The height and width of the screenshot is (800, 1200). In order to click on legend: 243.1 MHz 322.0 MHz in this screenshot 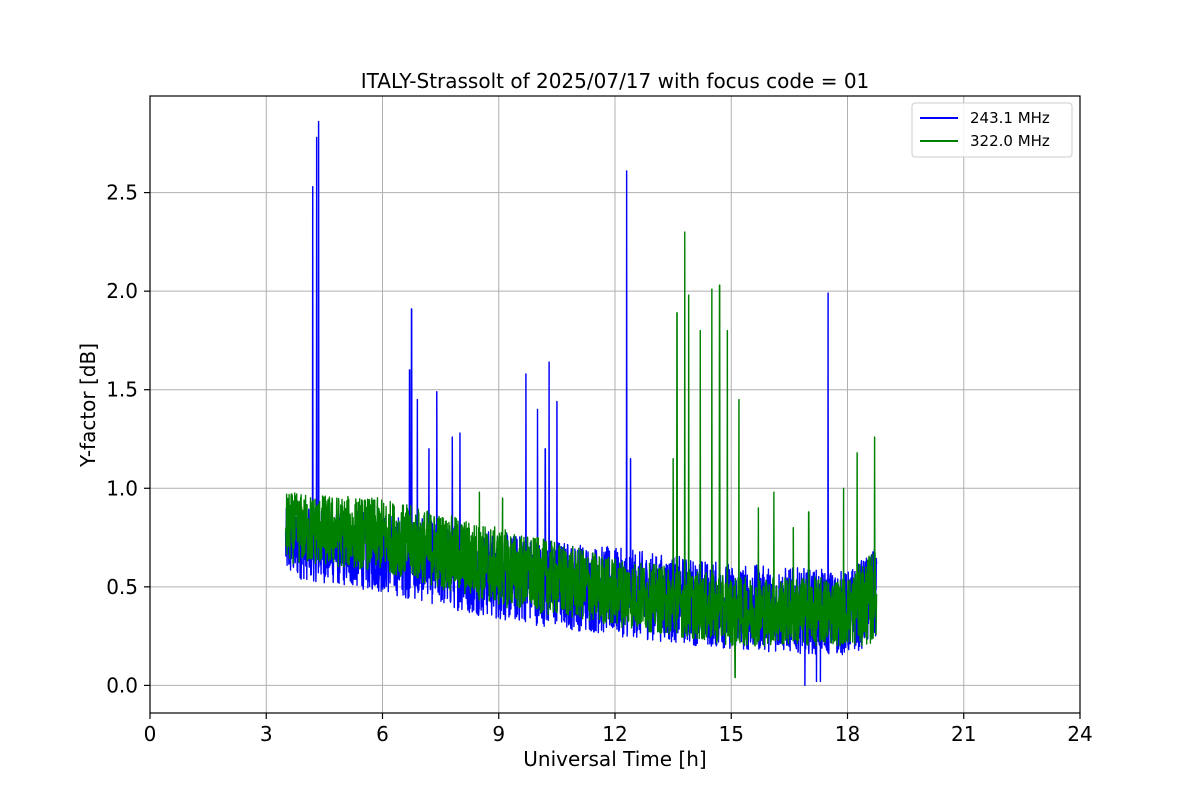, I will do `click(992, 130)`.